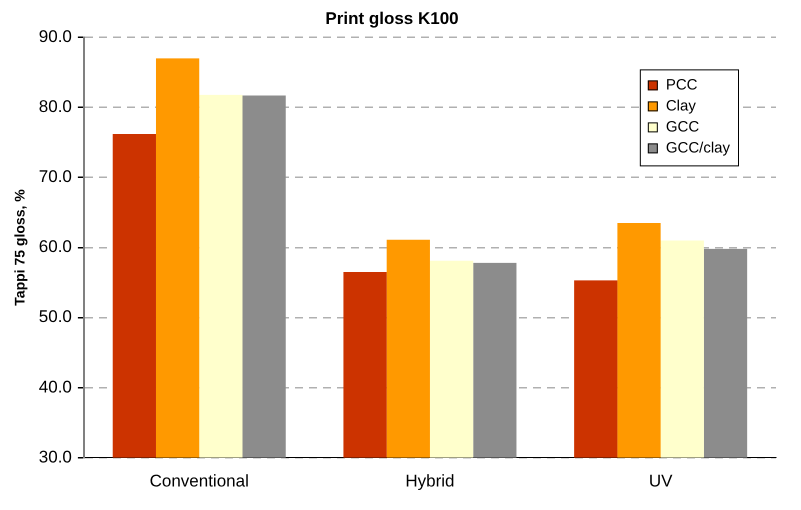 The height and width of the screenshot is (510, 801). I want to click on legend-label: GCC, so click(683, 127).